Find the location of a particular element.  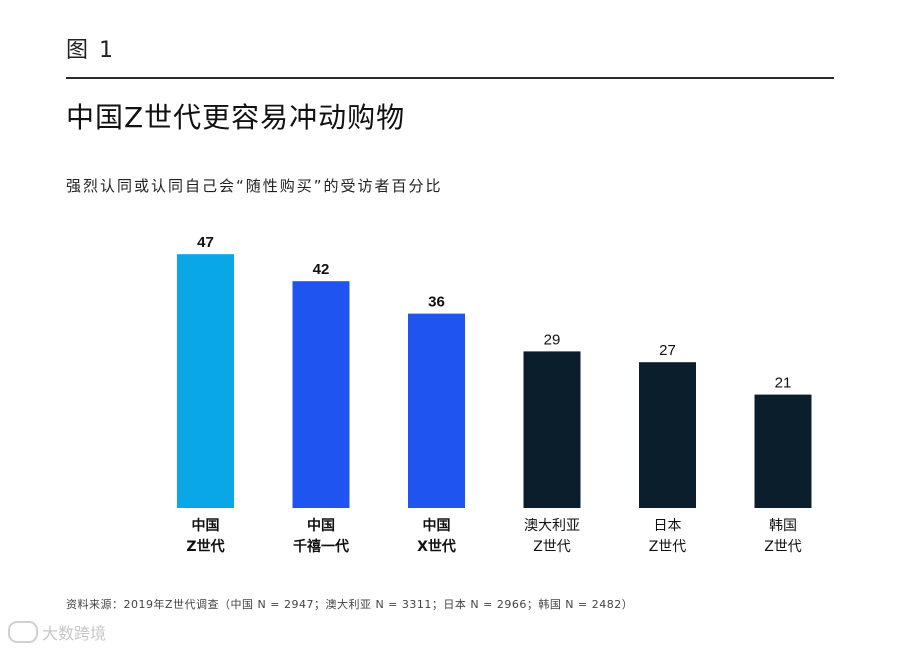

value-label-4: 29 is located at coordinates (552, 339).